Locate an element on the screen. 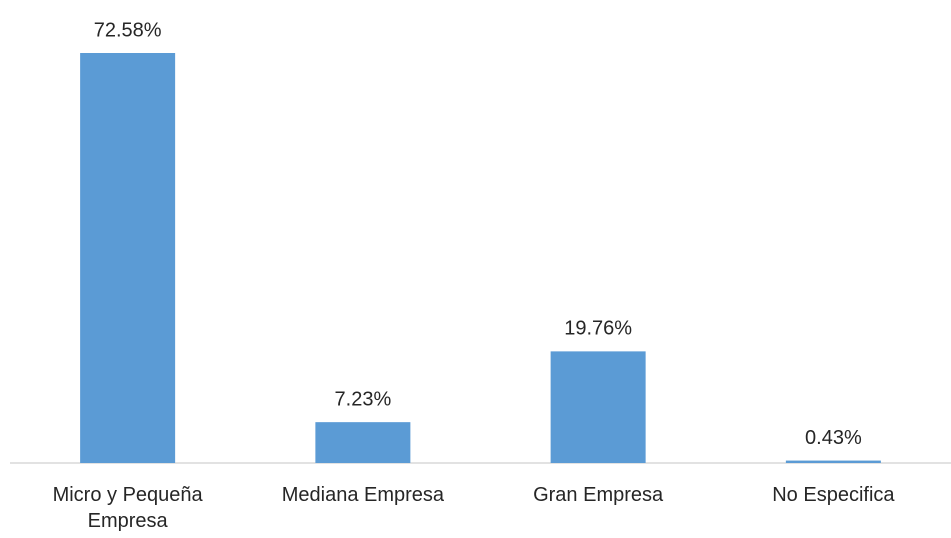 Image resolution: width=951 pixels, height=538 pixels. value-label: 7.23% is located at coordinates (363, 399).